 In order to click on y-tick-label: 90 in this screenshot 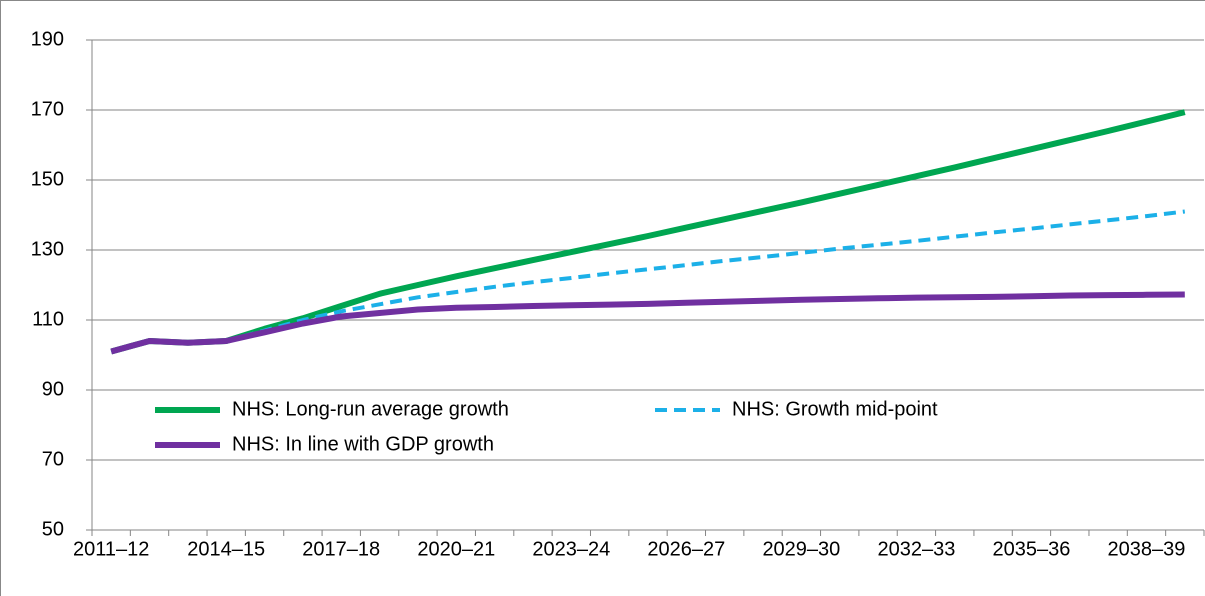, I will do `click(53, 389)`.